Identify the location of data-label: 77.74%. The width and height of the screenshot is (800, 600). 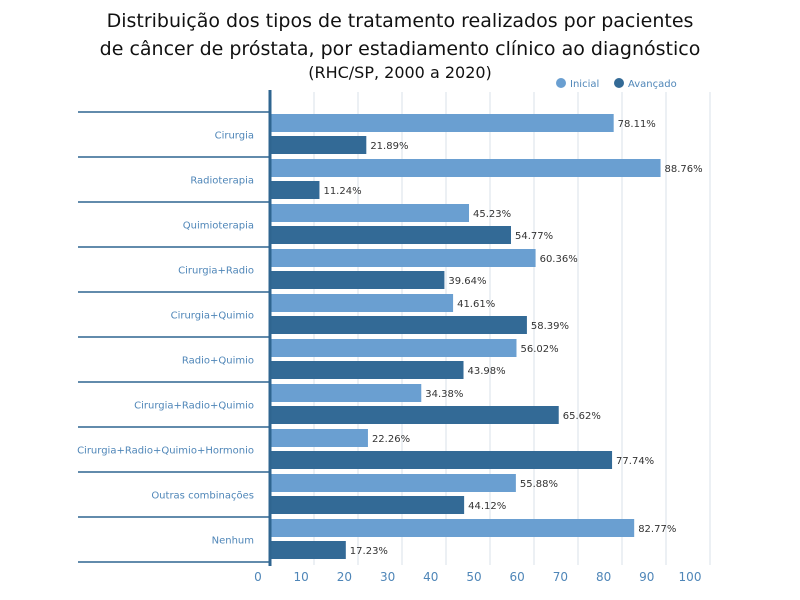
(635, 461).